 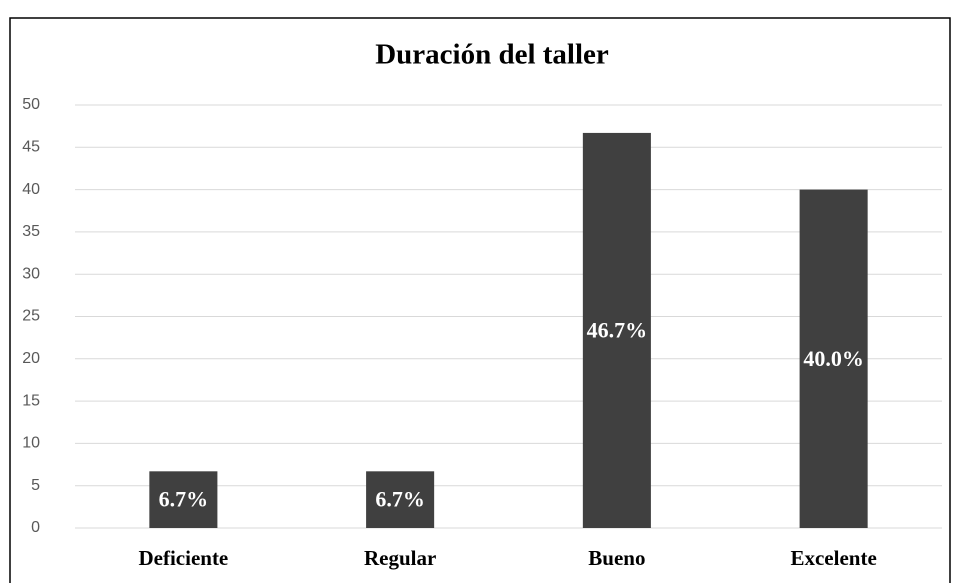 I want to click on x-tick-label: Regular, so click(x=400, y=558).